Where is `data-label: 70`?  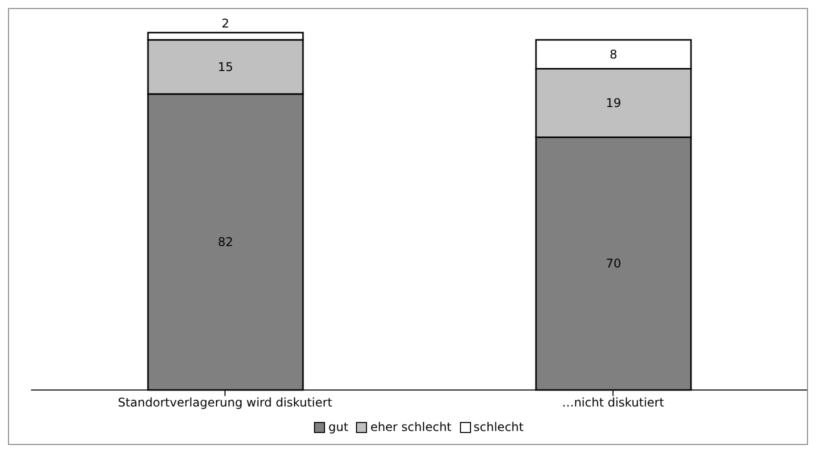
data-label: 70 is located at coordinates (614, 263).